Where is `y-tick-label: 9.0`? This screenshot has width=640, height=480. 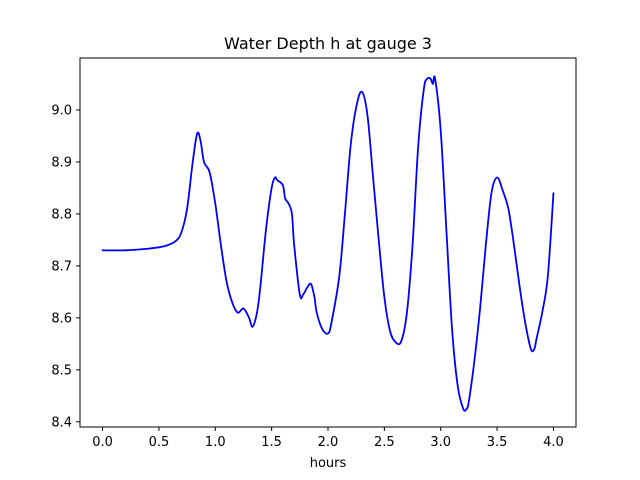
y-tick-label: 9.0 is located at coordinates (61, 110).